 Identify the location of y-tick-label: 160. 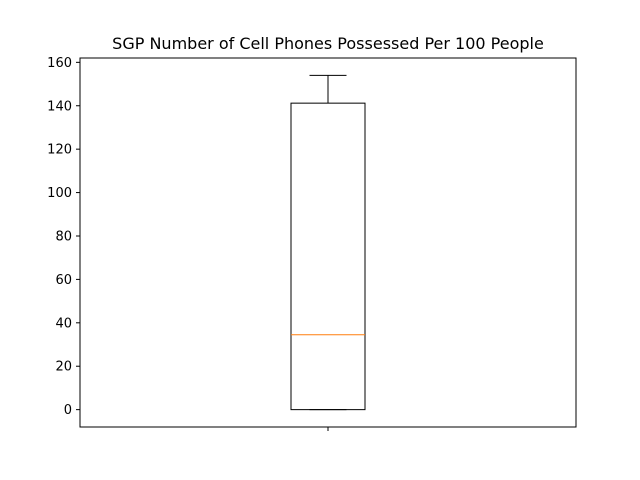
(59, 63).